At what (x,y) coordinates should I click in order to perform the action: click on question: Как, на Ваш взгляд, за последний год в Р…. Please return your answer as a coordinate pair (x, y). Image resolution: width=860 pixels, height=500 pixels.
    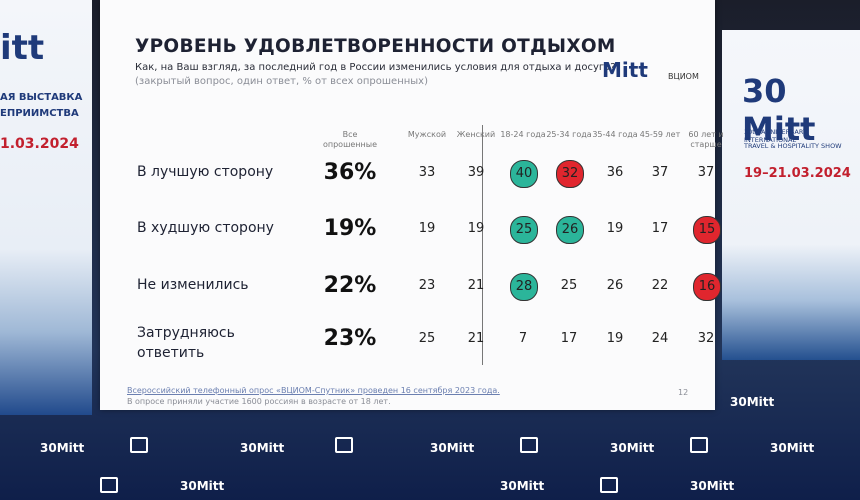
    Looking at the image, I should click on (375, 67).